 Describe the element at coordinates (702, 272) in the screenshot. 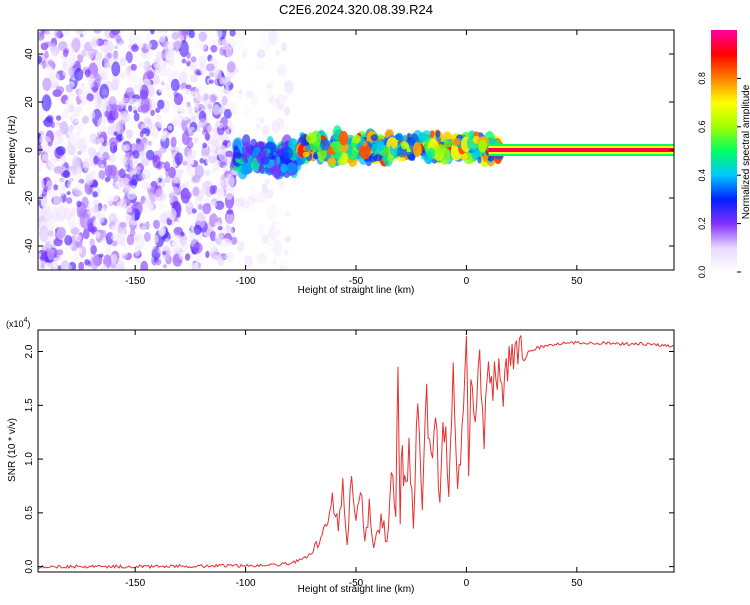

I see `colorbar-tick-label: 0.0` at that location.